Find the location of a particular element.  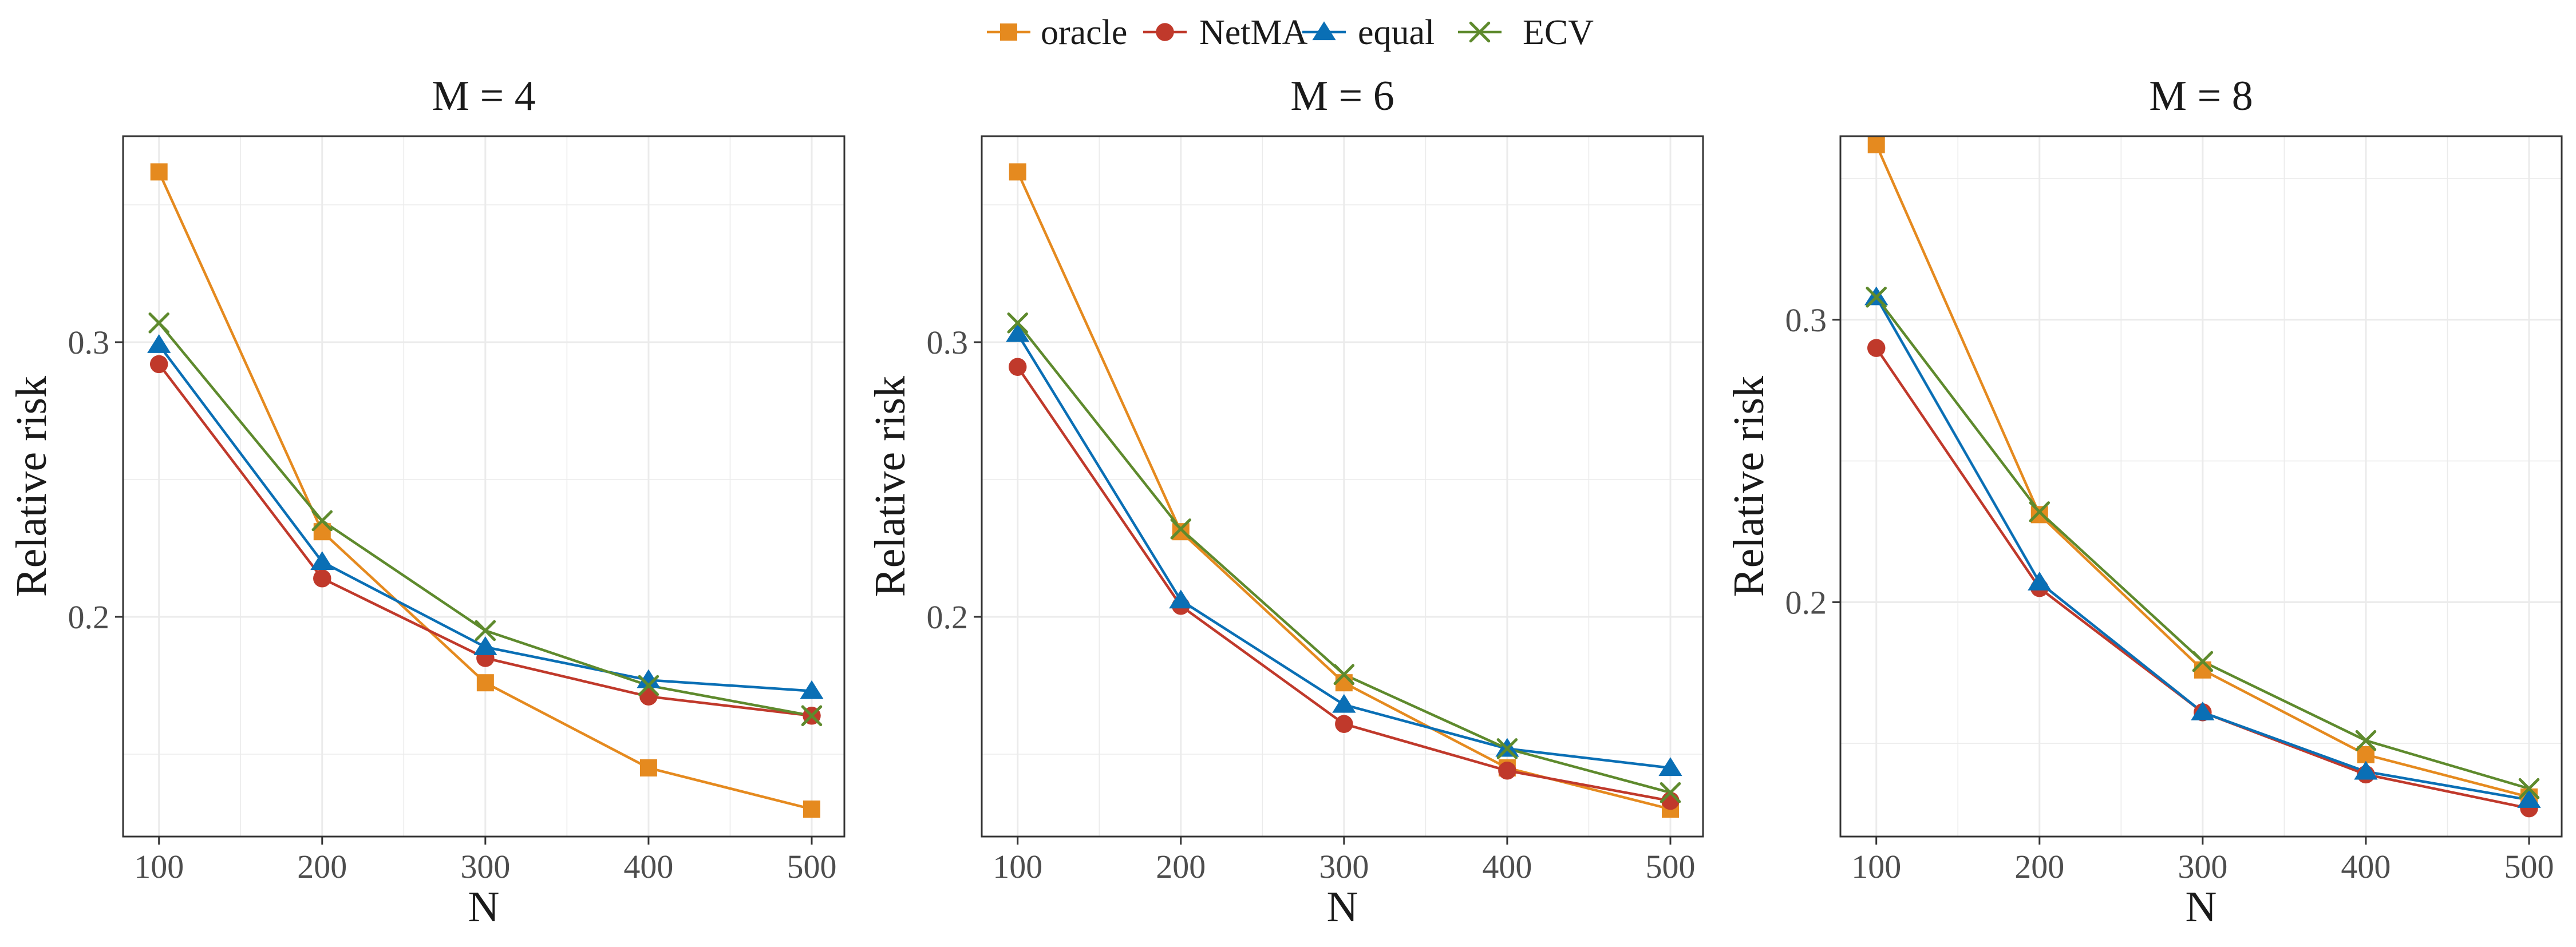

legend-label: NetMA is located at coordinates (1253, 32).